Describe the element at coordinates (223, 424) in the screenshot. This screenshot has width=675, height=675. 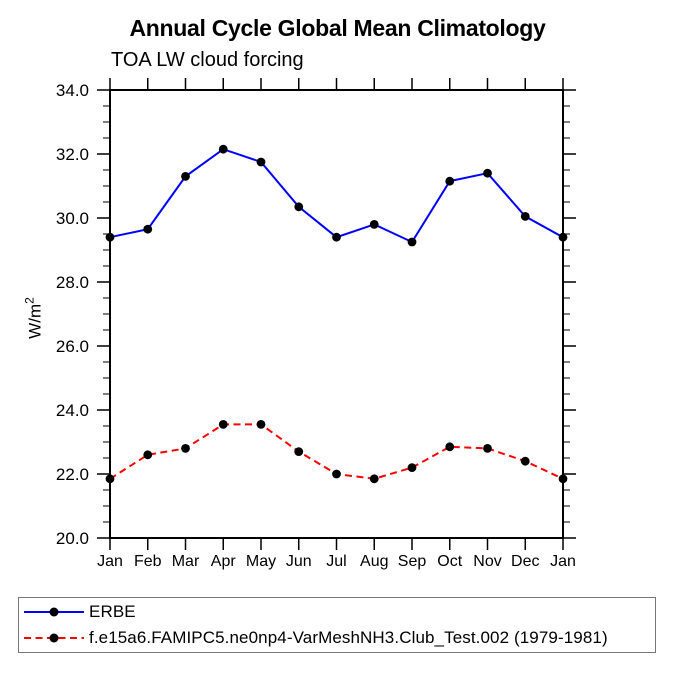
I see `data-point-1-Apr` at that location.